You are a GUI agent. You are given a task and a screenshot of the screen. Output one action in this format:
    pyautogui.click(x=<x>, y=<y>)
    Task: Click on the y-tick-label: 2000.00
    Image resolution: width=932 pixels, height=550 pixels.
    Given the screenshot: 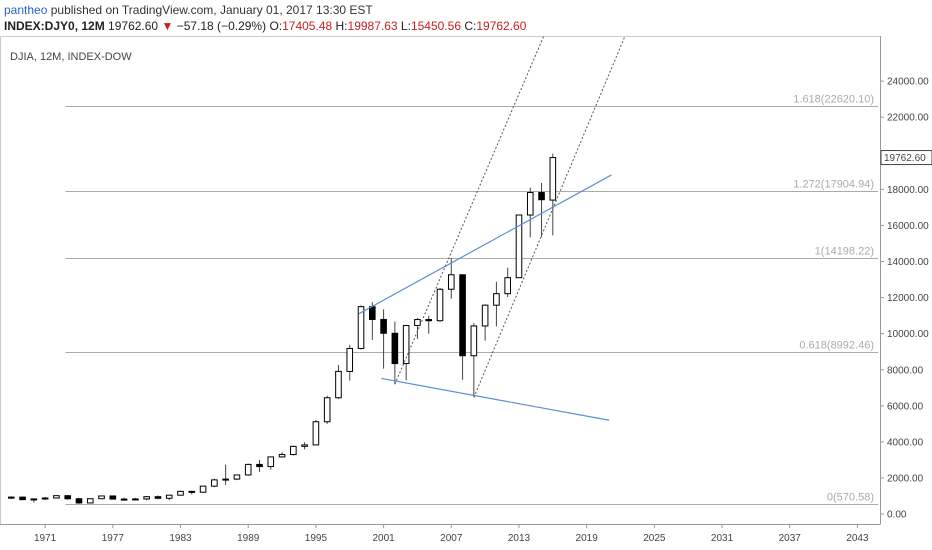 What is the action you would take?
    pyautogui.click(x=905, y=478)
    